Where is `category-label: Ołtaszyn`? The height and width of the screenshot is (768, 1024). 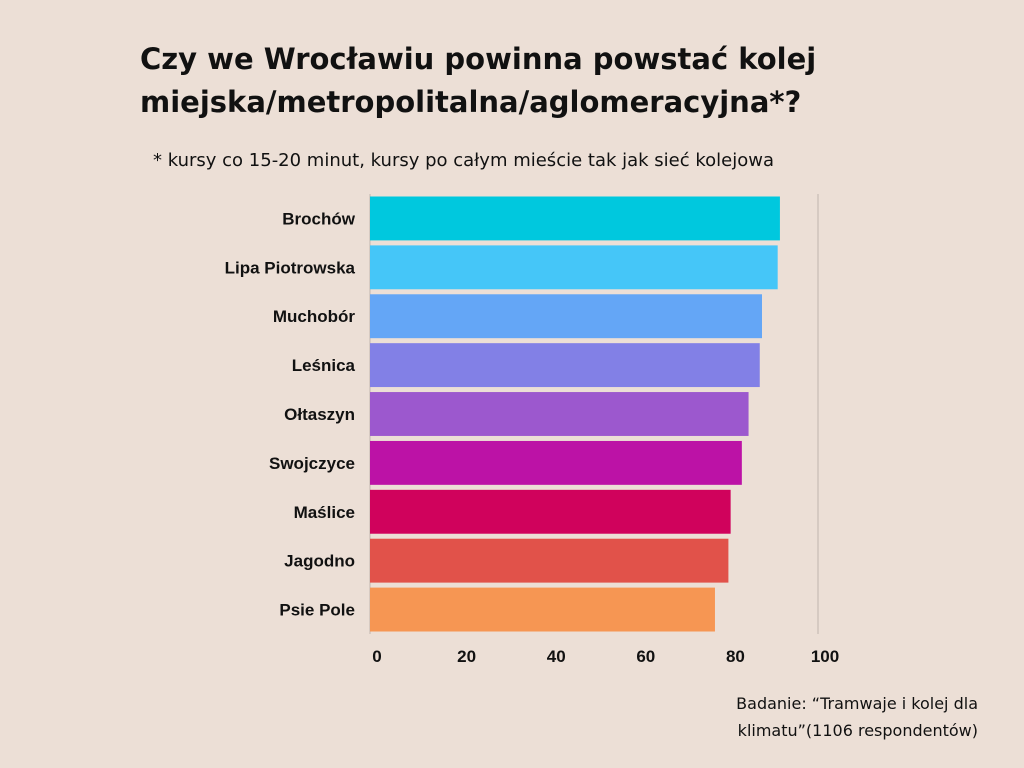 category-label: Ołtaszyn is located at coordinates (319, 414).